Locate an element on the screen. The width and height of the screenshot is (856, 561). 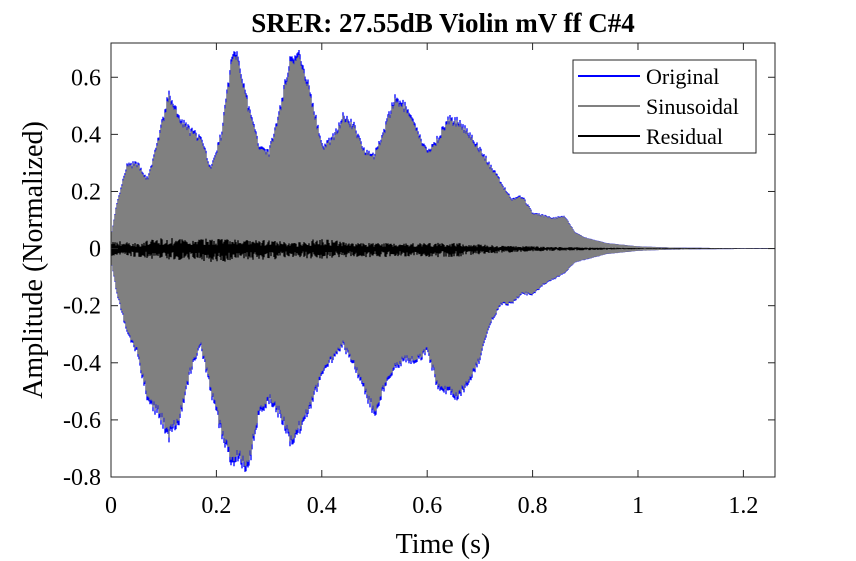
x-axis-label: Time (s) is located at coordinates (443, 544).